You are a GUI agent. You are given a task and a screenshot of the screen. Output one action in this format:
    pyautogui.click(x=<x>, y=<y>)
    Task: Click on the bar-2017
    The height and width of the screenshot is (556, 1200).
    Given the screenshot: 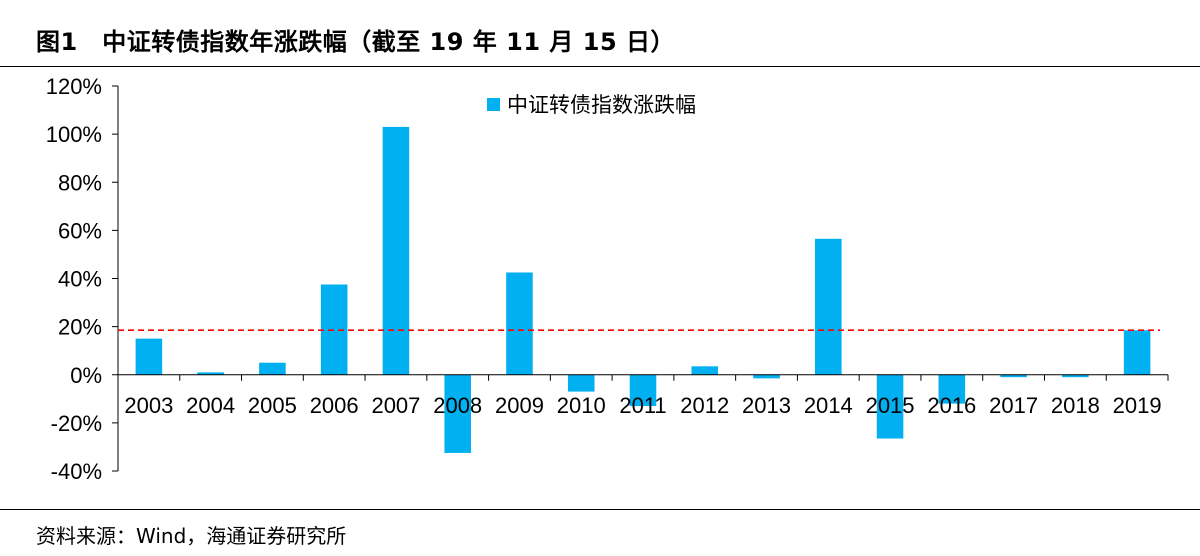 What is the action you would take?
    pyautogui.click(x=1013, y=376)
    